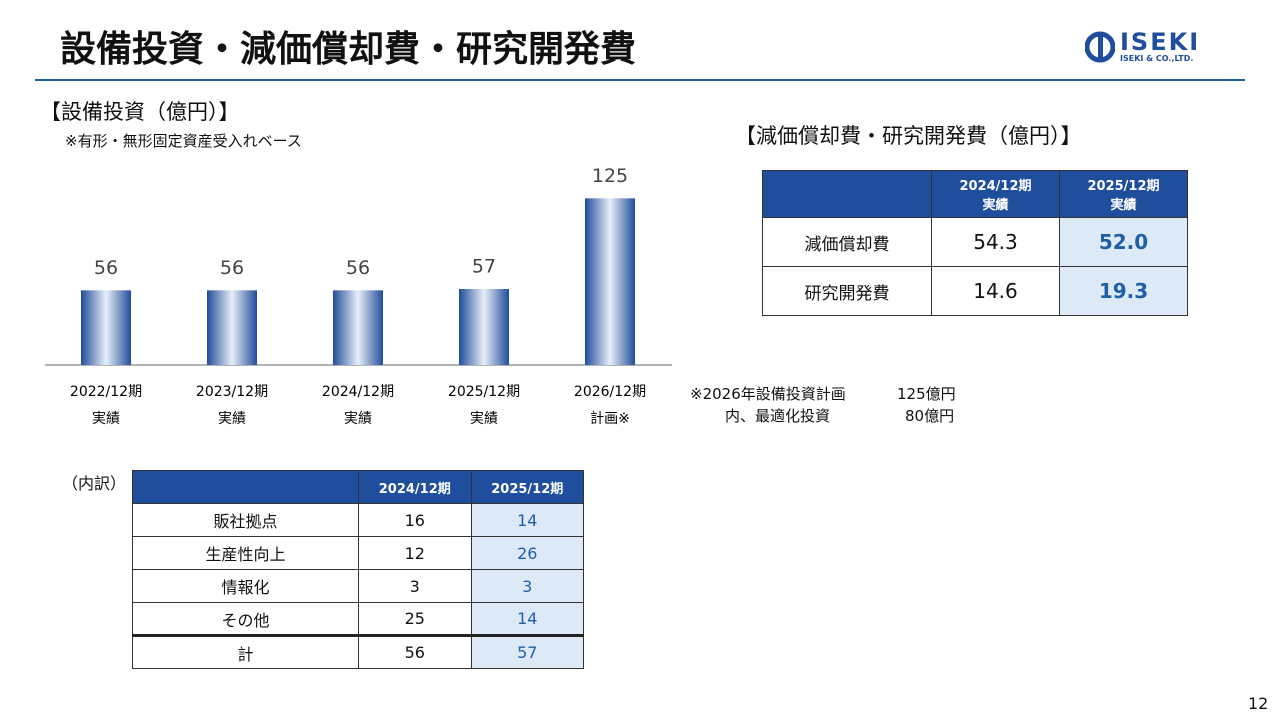 This screenshot has width=1280, height=720. I want to click on note-text: 80億円, so click(930, 416).